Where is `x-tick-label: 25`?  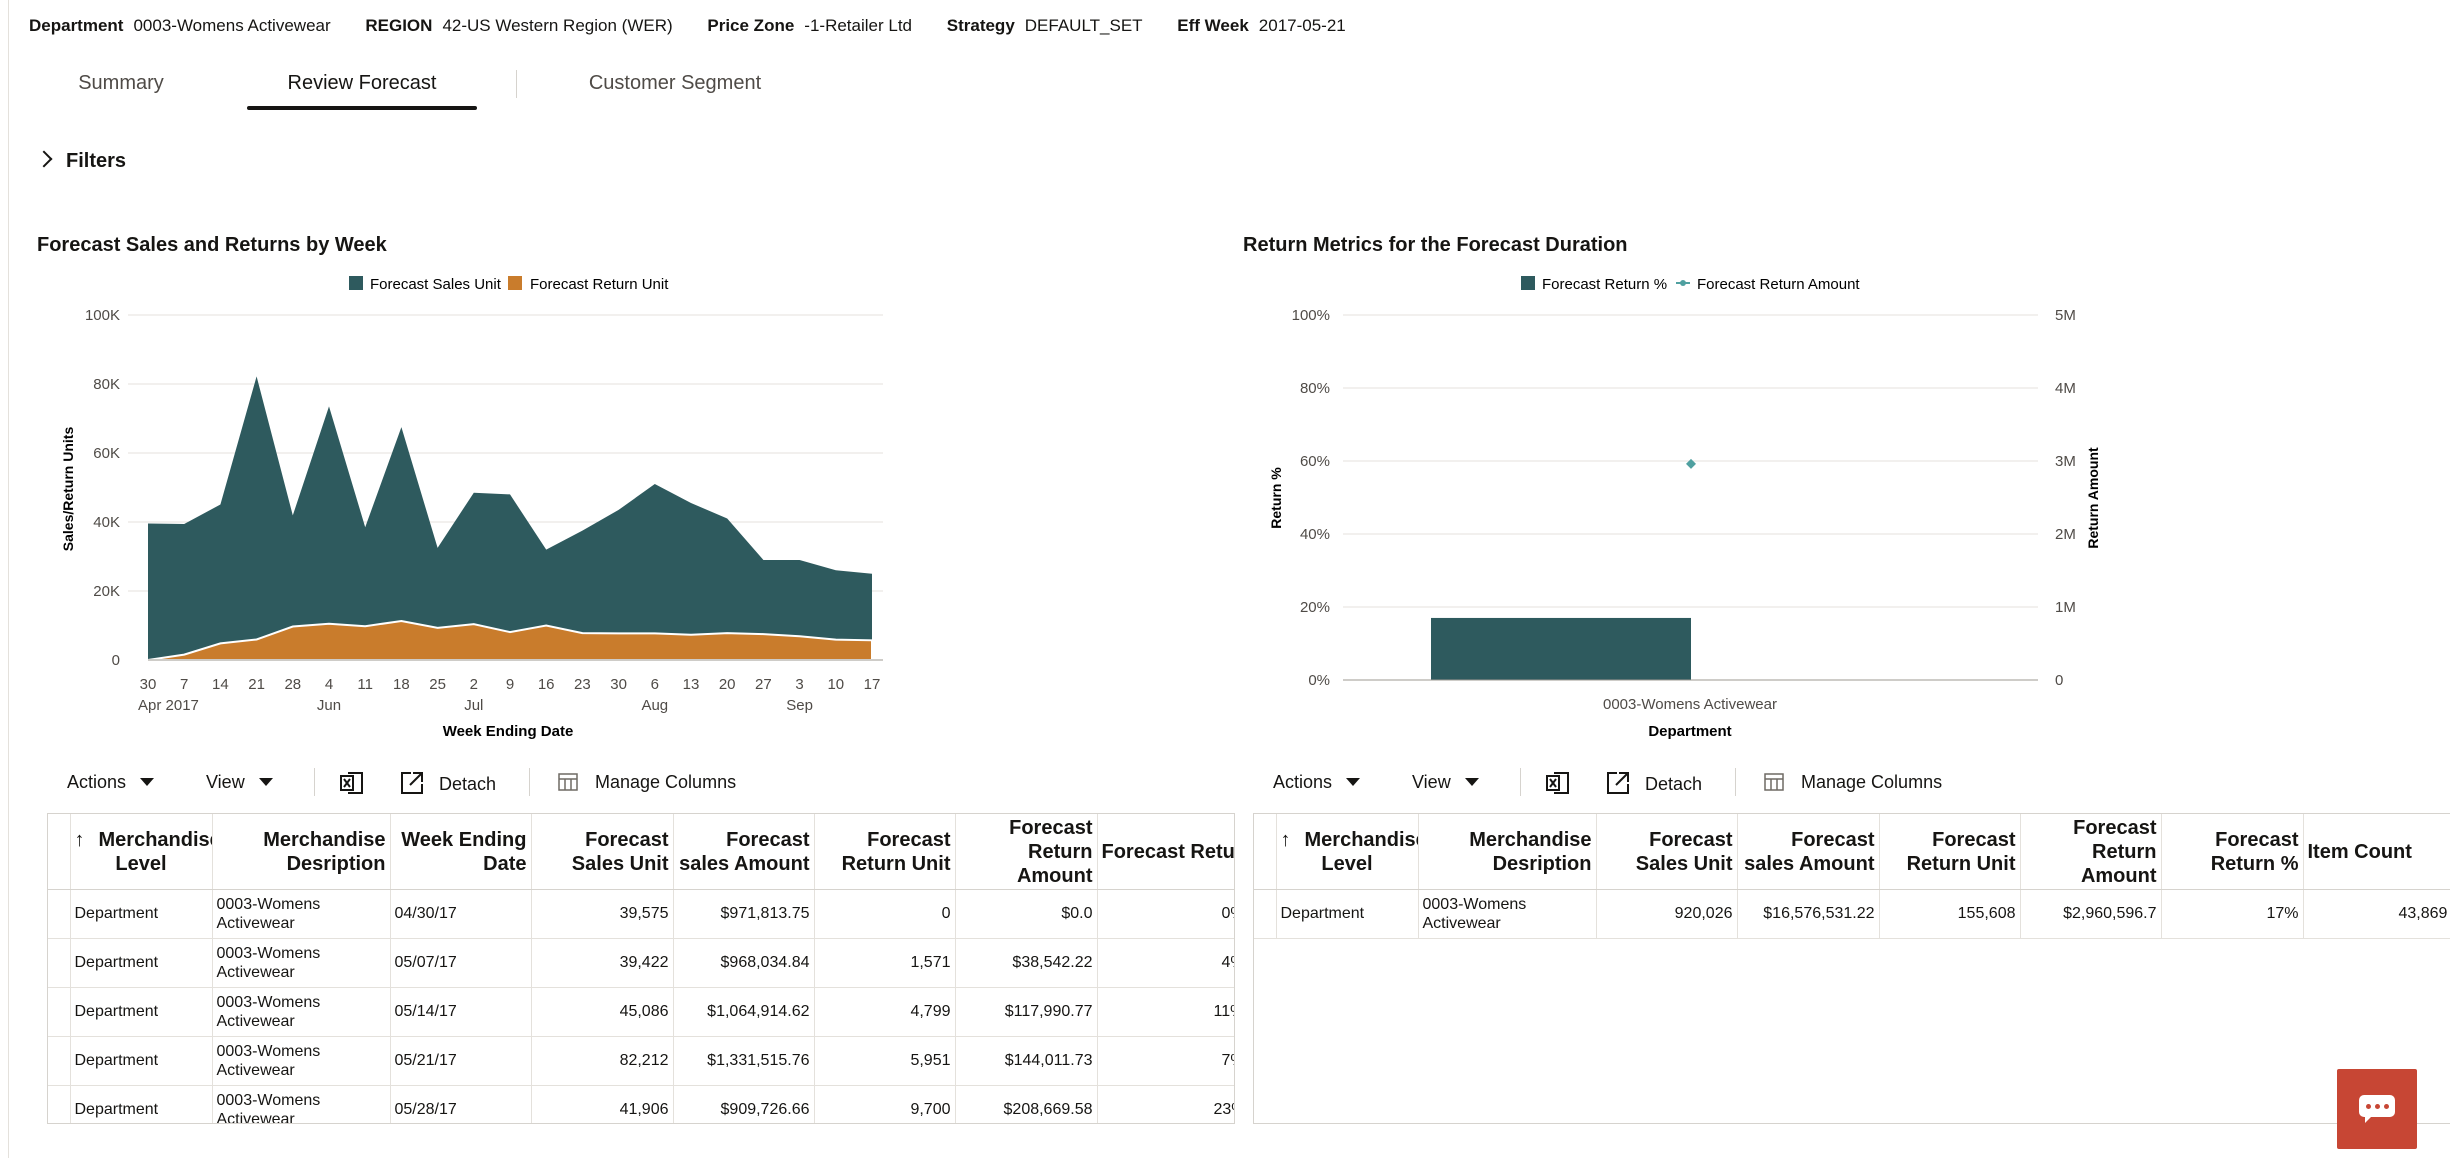 x-tick-label: 25 is located at coordinates (437, 684).